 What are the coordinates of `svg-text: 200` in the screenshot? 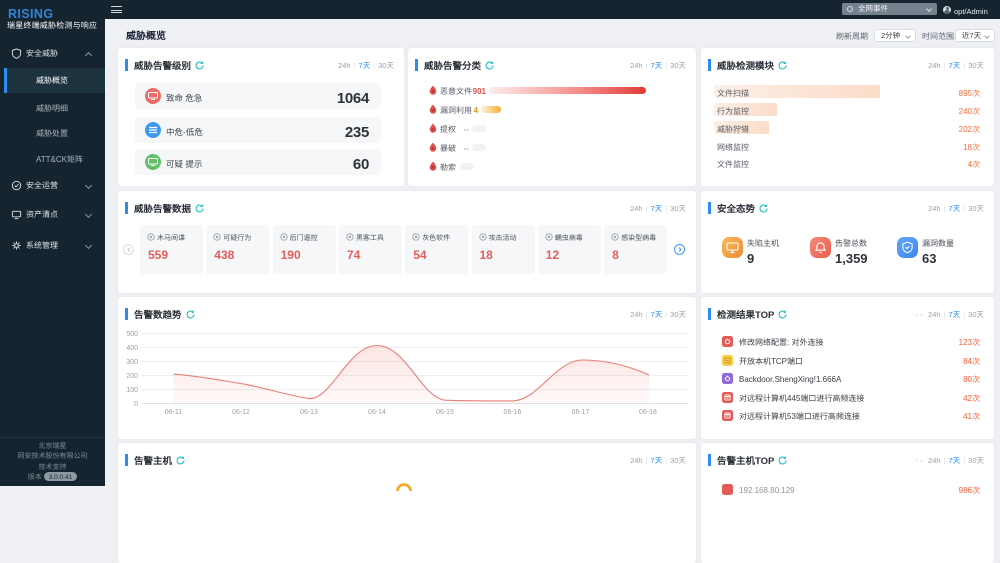 It's located at (132, 376).